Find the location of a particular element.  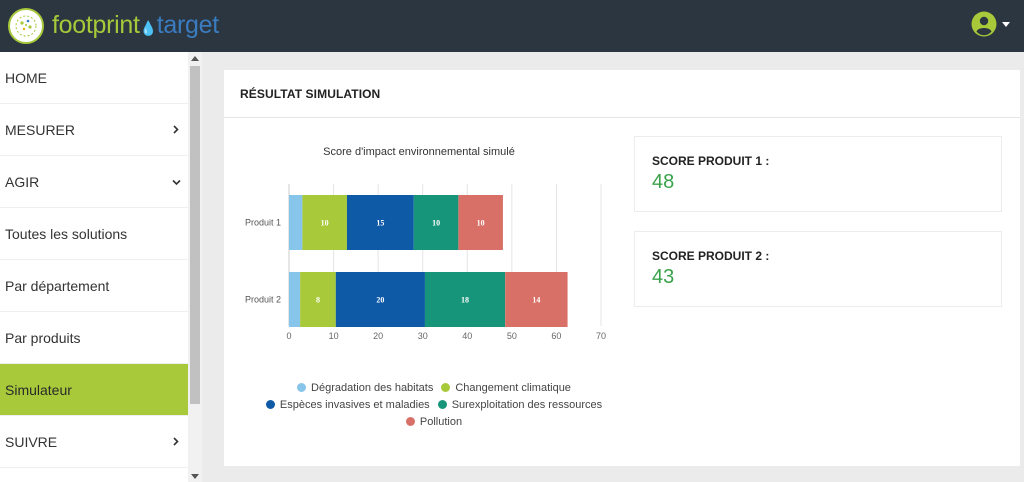

legend-item: Espèces invasives et maladies is located at coordinates (347, 404).